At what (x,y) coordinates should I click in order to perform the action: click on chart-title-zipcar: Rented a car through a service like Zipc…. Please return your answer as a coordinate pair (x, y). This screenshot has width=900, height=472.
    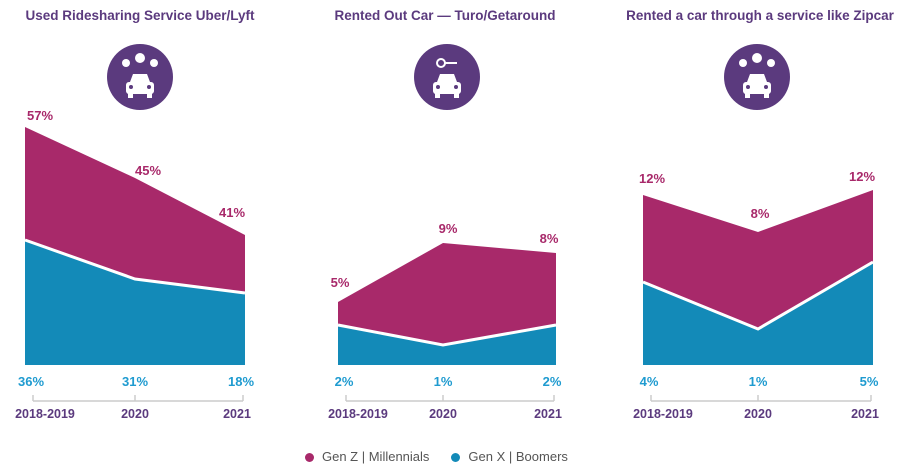
    Looking at the image, I should click on (760, 15).